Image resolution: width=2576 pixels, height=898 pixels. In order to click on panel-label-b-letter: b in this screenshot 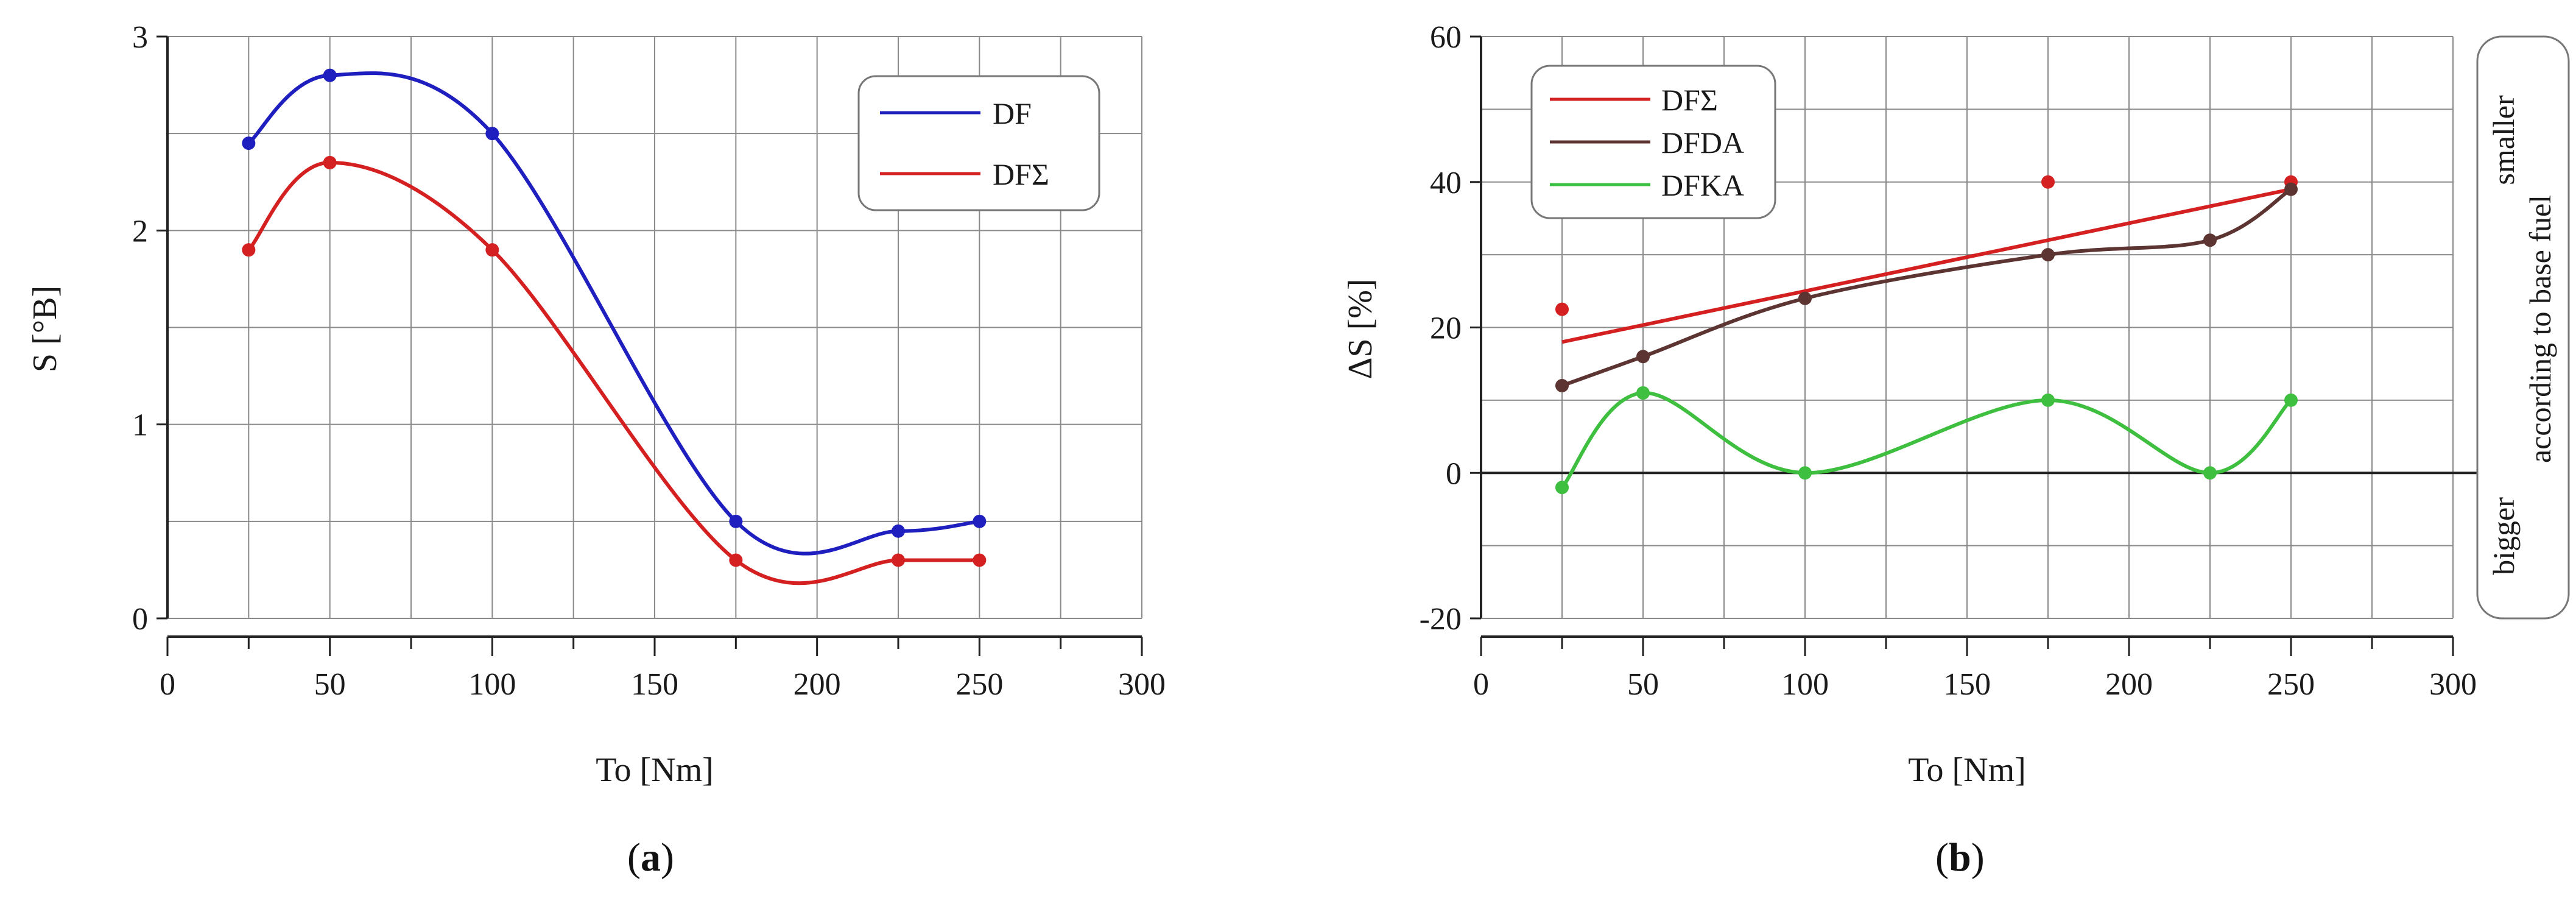, I will do `click(1959, 857)`.